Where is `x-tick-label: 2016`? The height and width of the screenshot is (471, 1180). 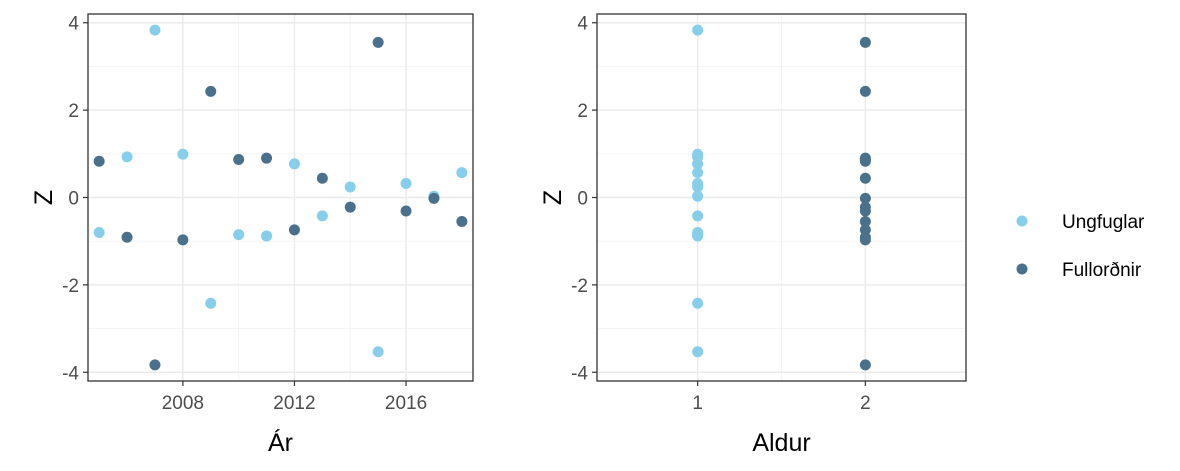
x-tick-label: 2016 is located at coordinates (406, 403).